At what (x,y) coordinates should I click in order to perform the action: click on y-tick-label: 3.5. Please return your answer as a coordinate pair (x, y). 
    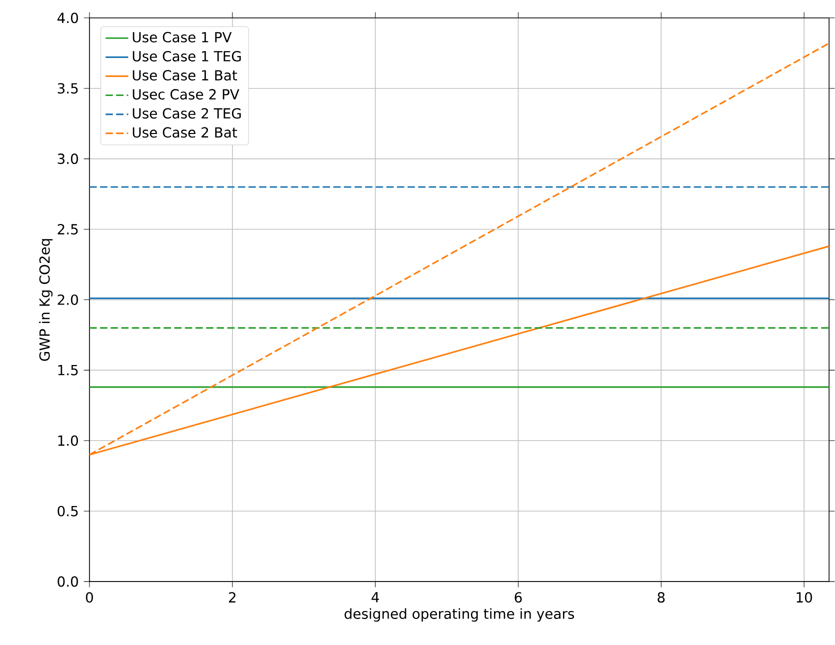
    Looking at the image, I should click on (68, 88).